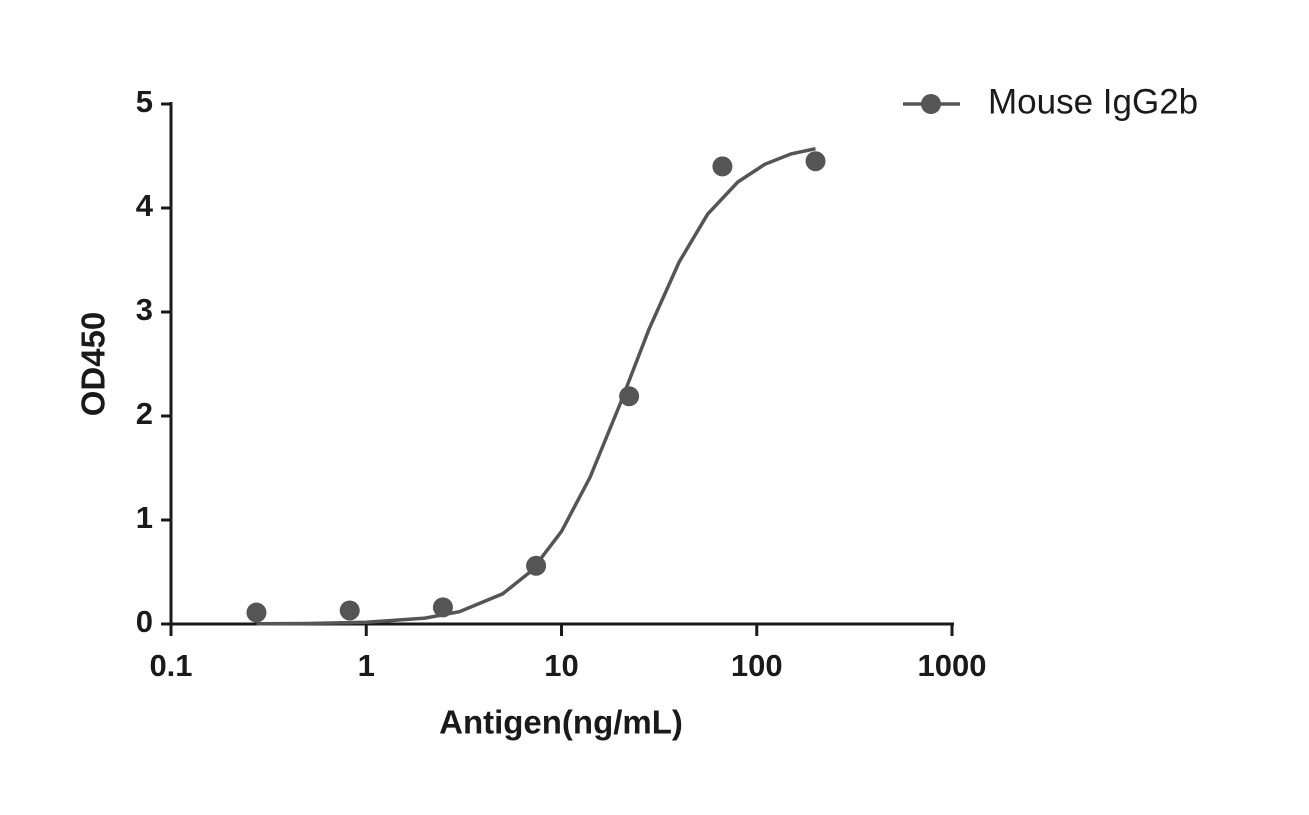 The height and width of the screenshot is (815, 1309). I want to click on y-tick-label: 4, so click(145, 205).